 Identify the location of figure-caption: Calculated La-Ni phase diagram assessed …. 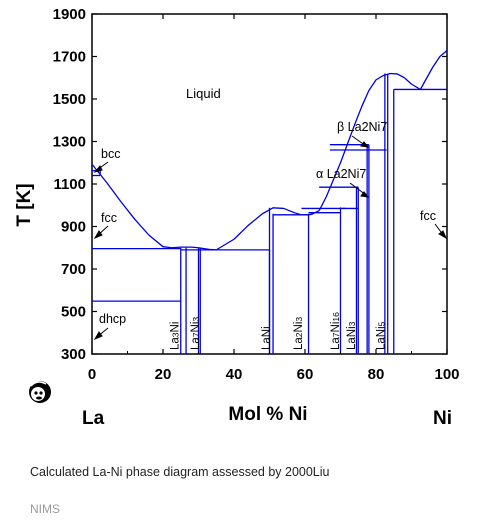
(180, 472).